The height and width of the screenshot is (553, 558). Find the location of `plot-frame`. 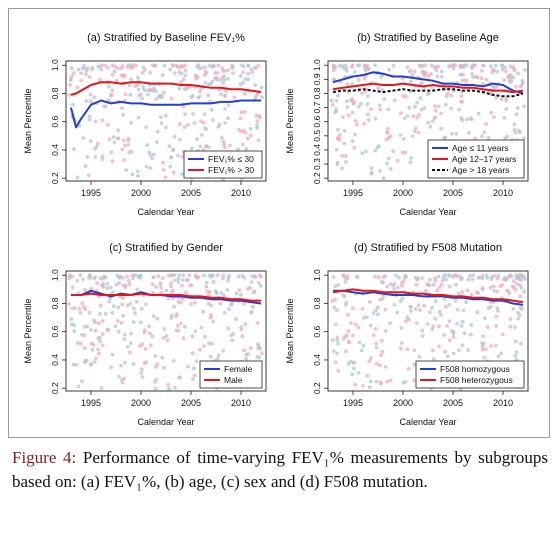

plot-frame is located at coordinates (166, 121).